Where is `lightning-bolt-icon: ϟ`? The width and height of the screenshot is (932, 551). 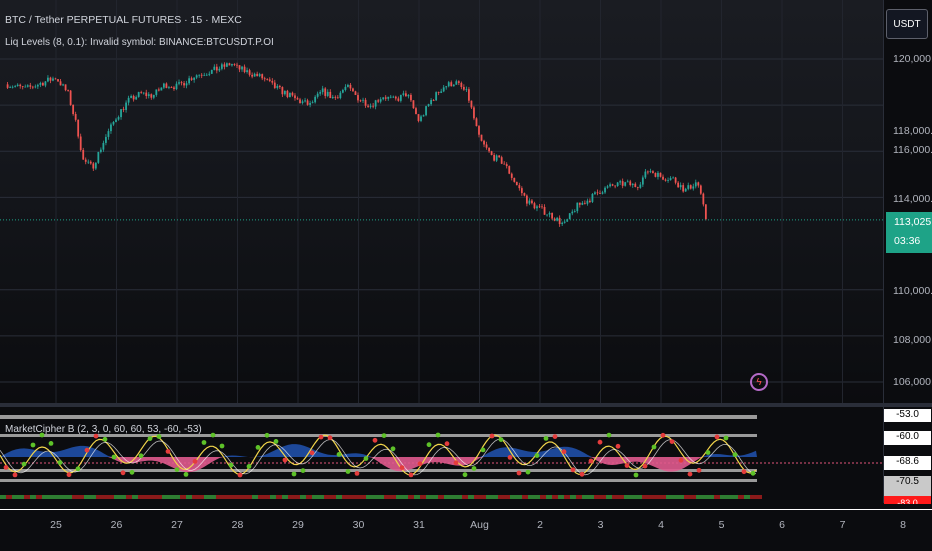
lightning-bolt-icon: ϟ is located at coordinates (759, 382).